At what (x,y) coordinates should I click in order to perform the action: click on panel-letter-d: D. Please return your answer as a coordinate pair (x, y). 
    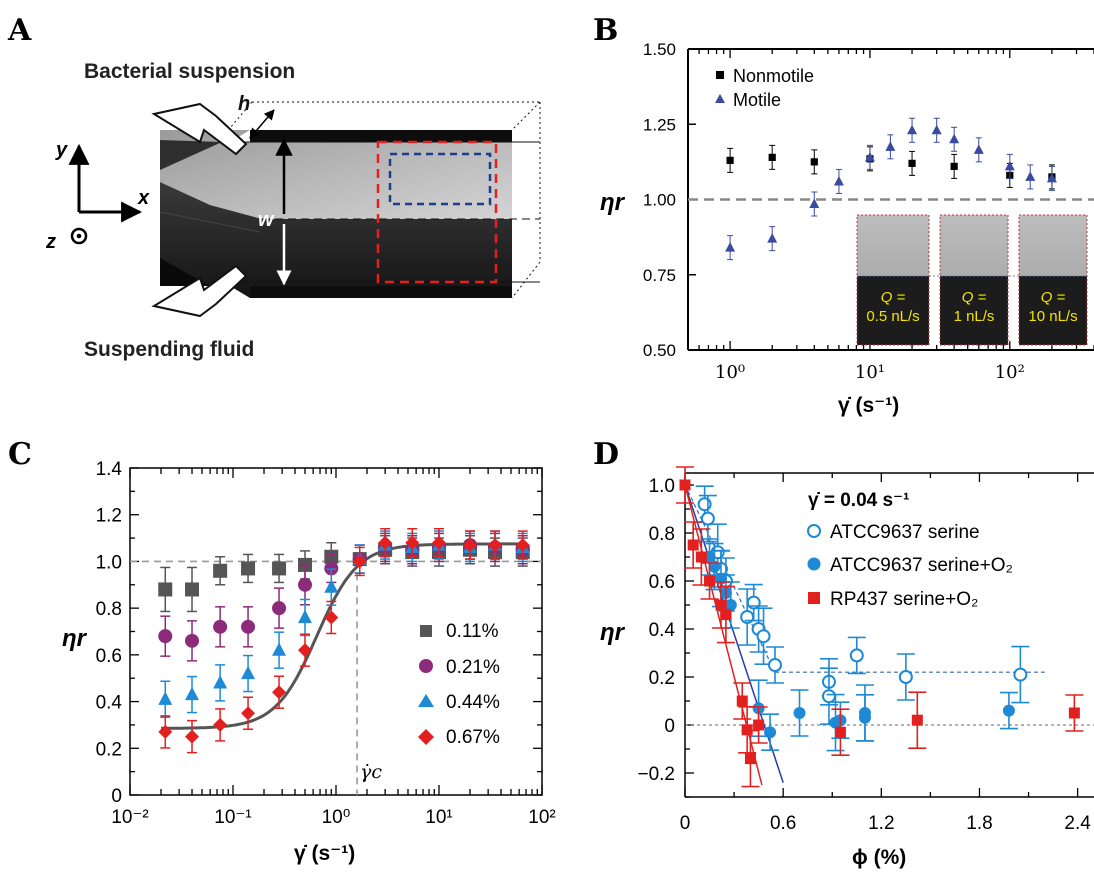
    Looking at the image, I should click on (606, 454).